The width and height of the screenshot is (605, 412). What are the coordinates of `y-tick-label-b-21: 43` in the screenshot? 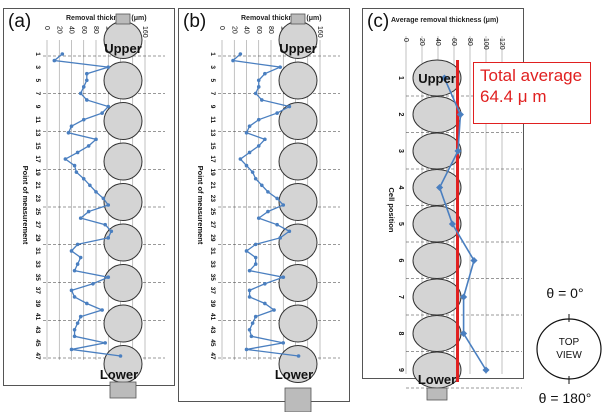 It's located at (212, 330).